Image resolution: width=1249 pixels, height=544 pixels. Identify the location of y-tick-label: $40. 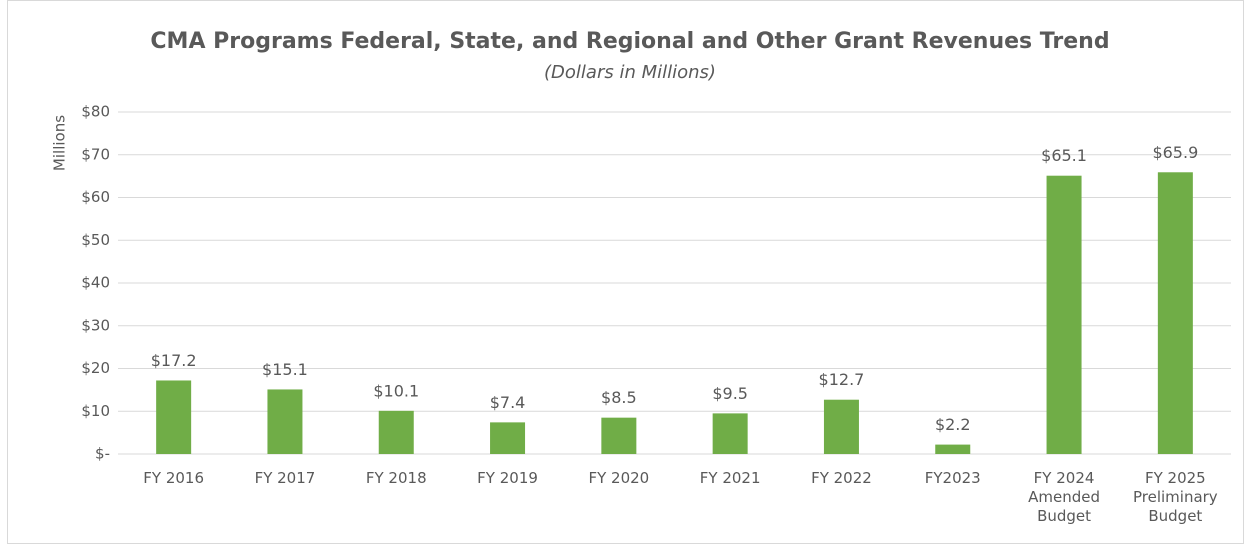
(95, 283).